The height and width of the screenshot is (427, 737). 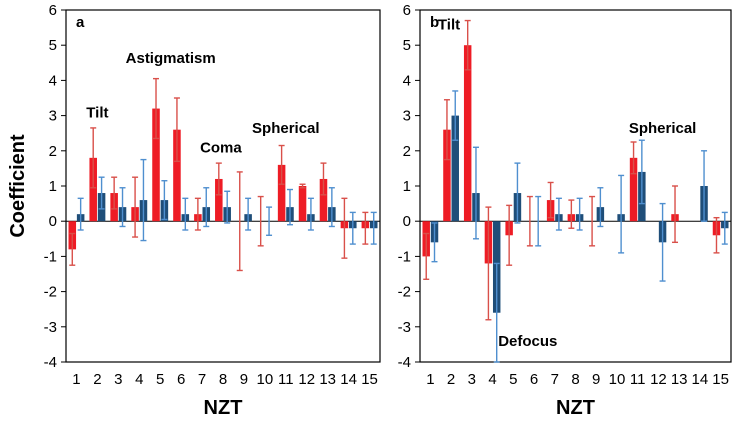 I want to click on panel-b-y-tick-label: 0, so click(x=407, y=221).